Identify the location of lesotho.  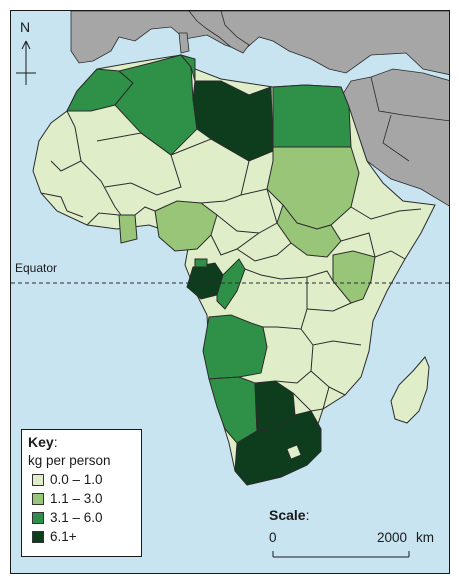
(294, 452).